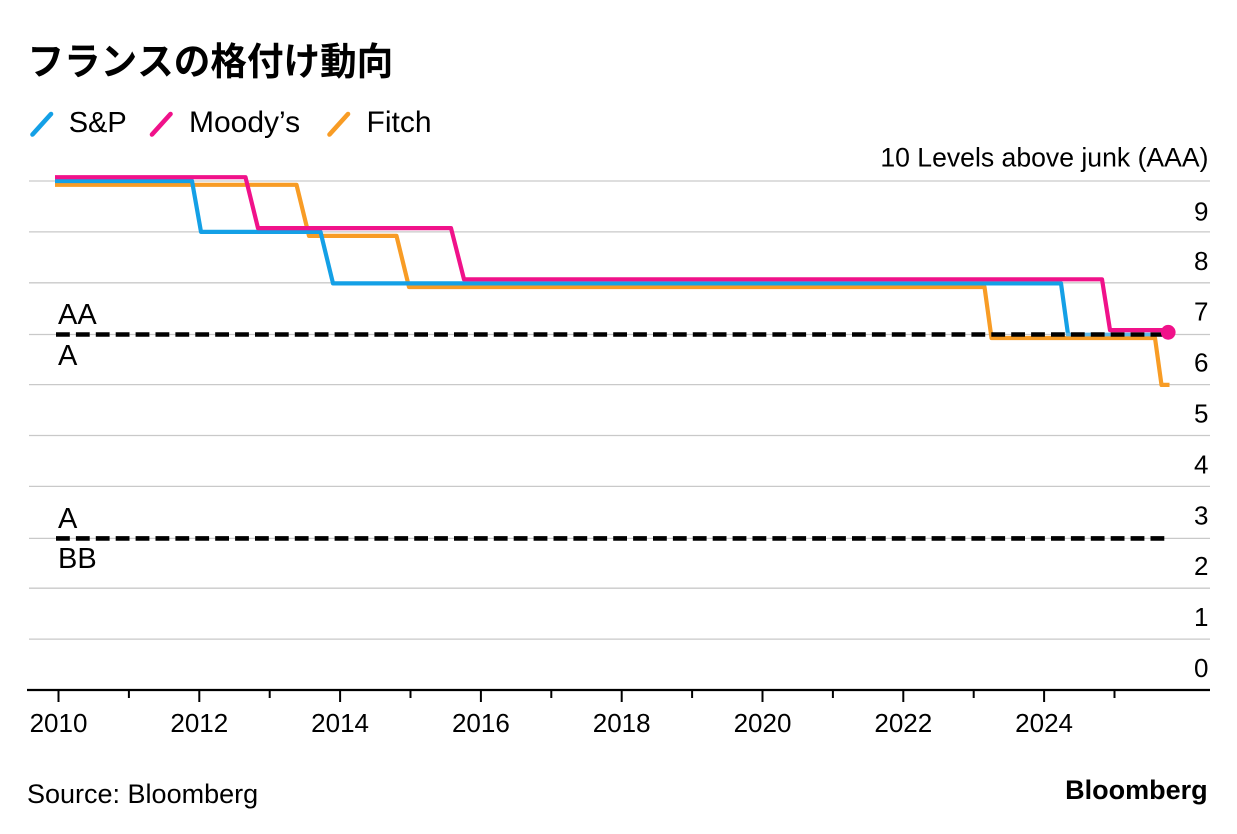  What do you see at coordinates (1201, 414) in the screenshot?
I see `svg-text: 5` at bounding box center [1201, 414].